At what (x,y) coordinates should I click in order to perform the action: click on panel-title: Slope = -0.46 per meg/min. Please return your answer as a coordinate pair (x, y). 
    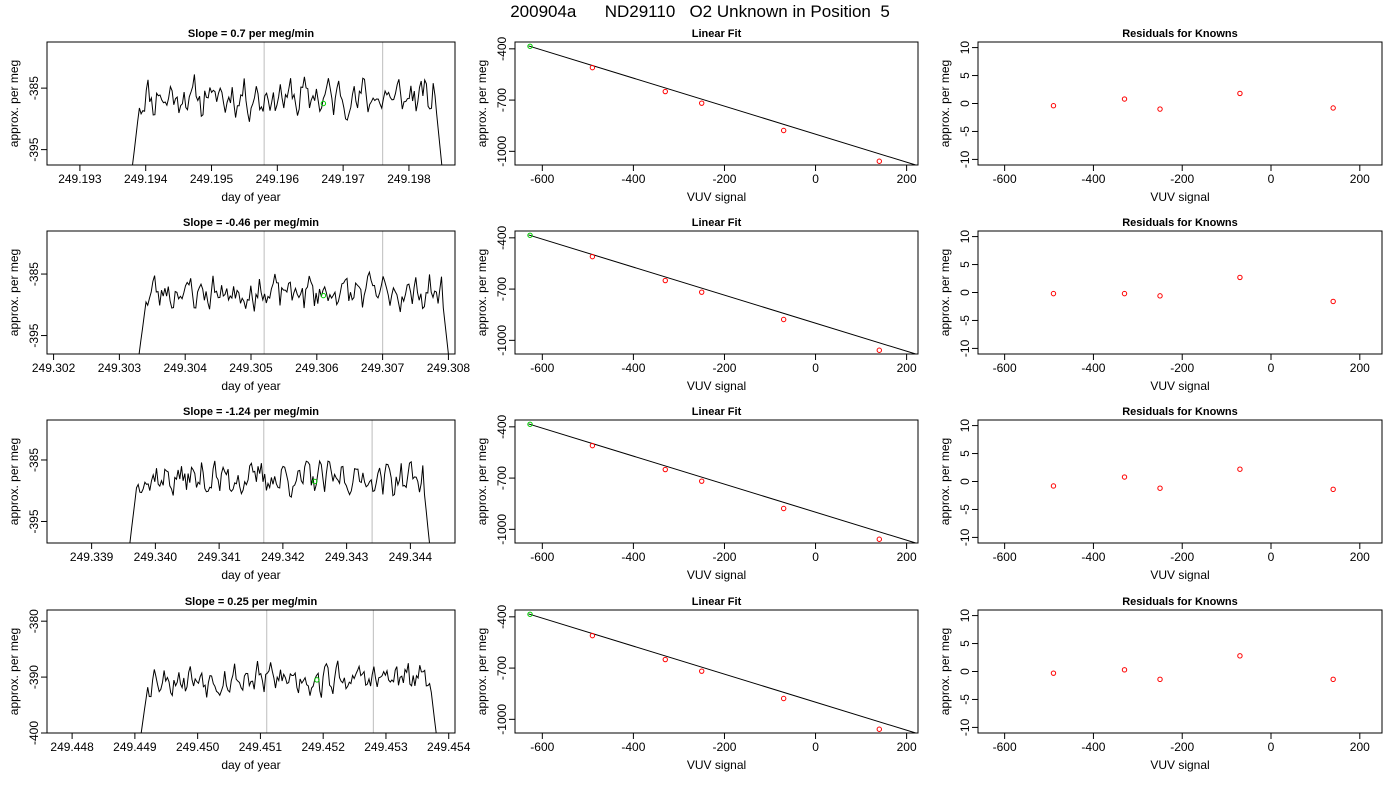
    Looking at the image, I should click on (251, 223).